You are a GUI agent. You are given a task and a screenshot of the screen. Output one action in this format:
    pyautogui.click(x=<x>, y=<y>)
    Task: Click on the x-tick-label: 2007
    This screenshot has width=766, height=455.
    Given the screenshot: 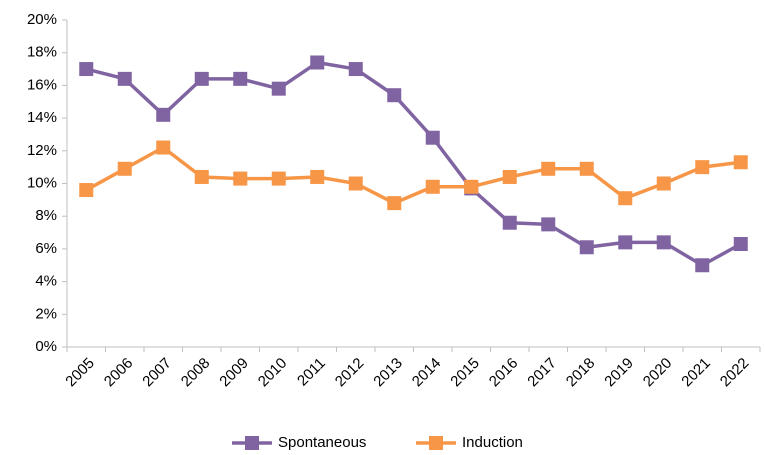 What is the action you would take?
    pyautogui.click(x=157, y=373)
    